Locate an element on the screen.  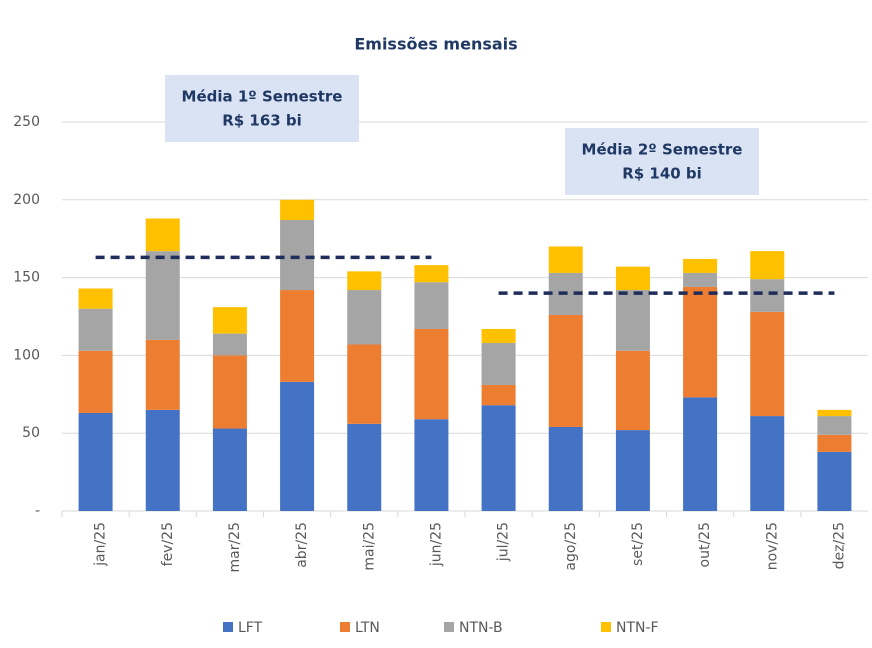
y-tick-label: 100 is located at coordinates (26, 355).